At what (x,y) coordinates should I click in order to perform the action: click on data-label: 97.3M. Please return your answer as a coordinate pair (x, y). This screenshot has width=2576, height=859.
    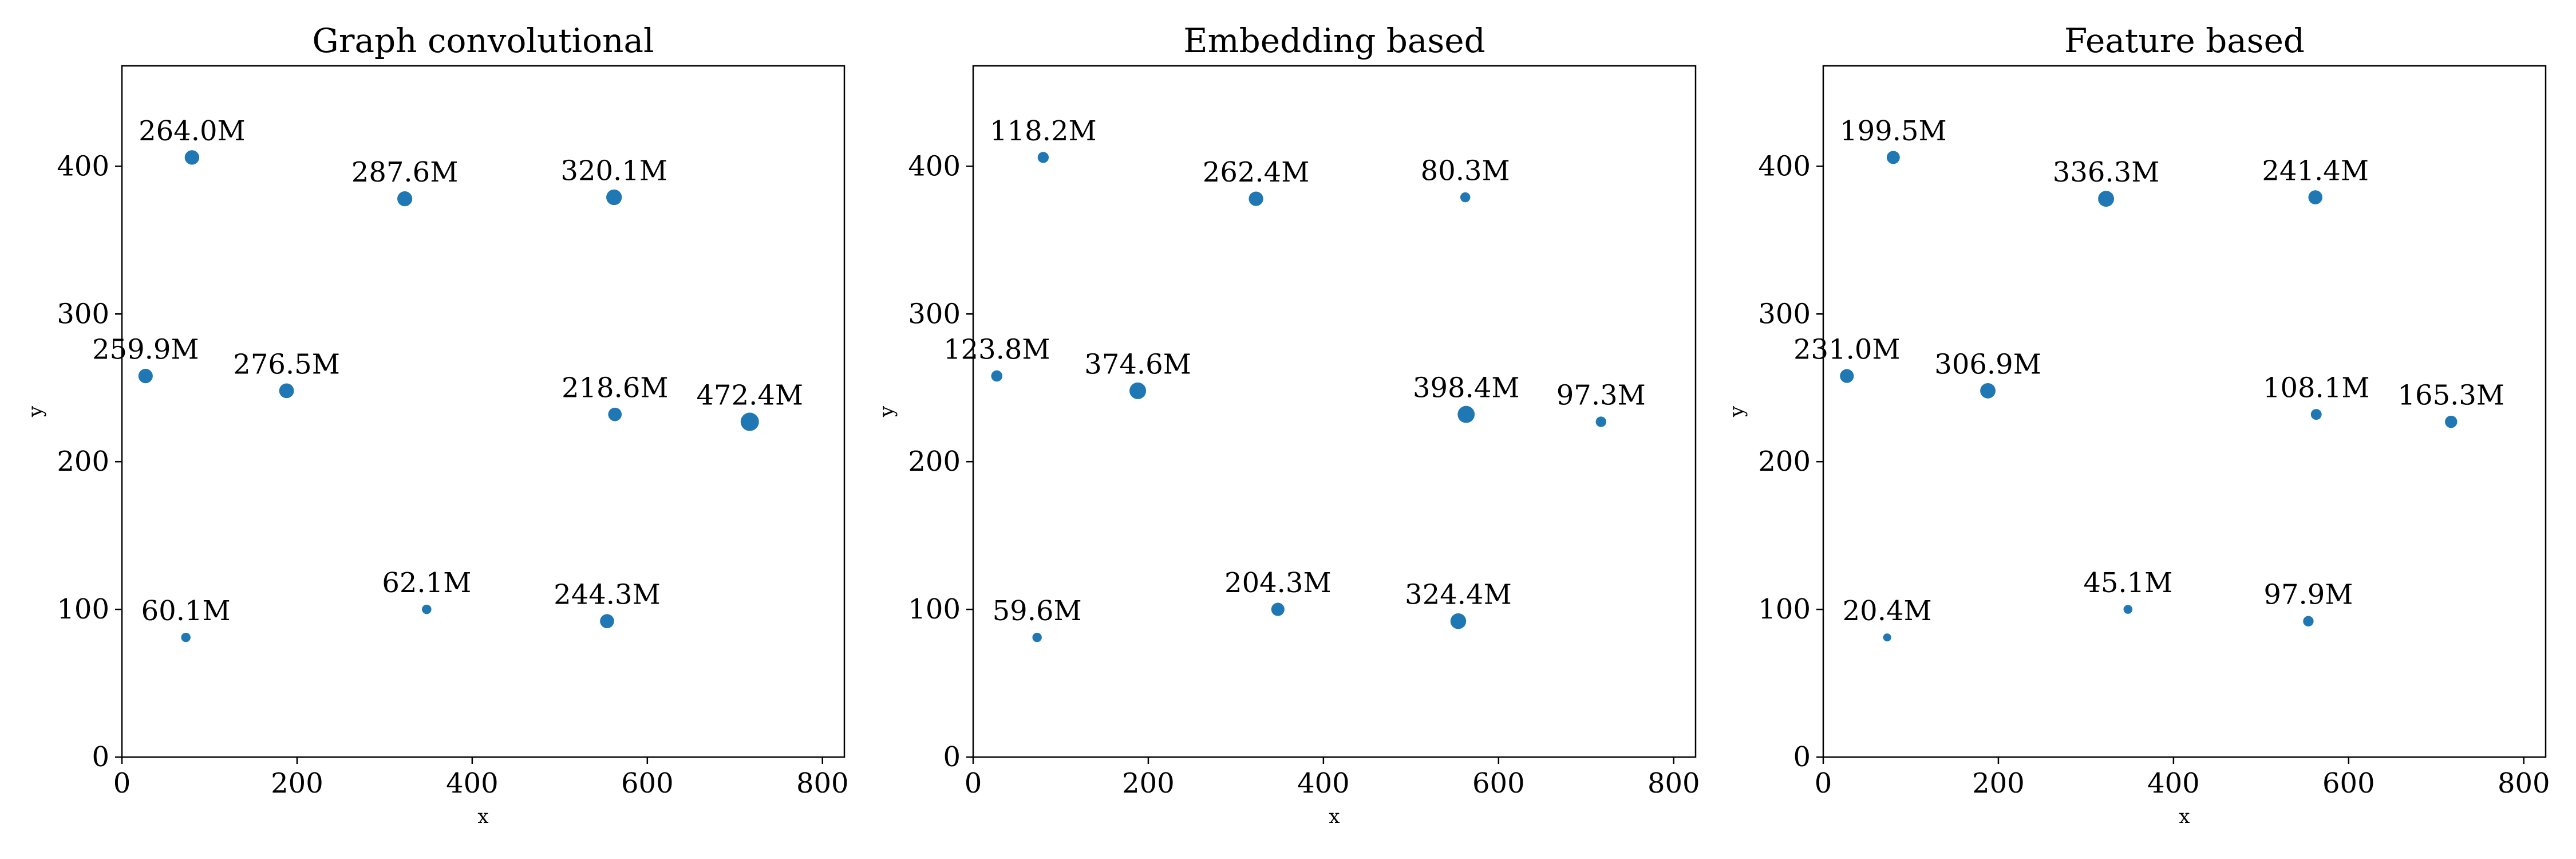
    Looking at the image, I should click on (1601, 396).